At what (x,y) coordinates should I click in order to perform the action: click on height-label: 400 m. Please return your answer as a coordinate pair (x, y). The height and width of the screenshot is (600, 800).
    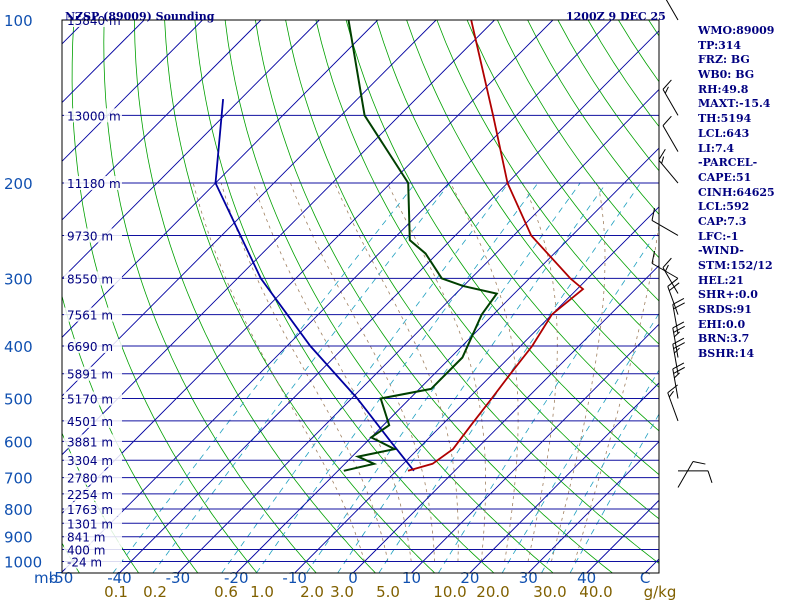
    Looking at the image, I should click on (86, 550).